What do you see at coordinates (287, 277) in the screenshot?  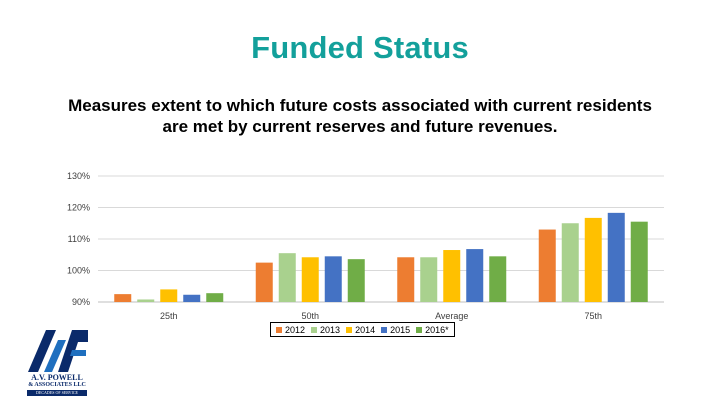 I see `bar-50th-2013` at bounding box center [287, 277].